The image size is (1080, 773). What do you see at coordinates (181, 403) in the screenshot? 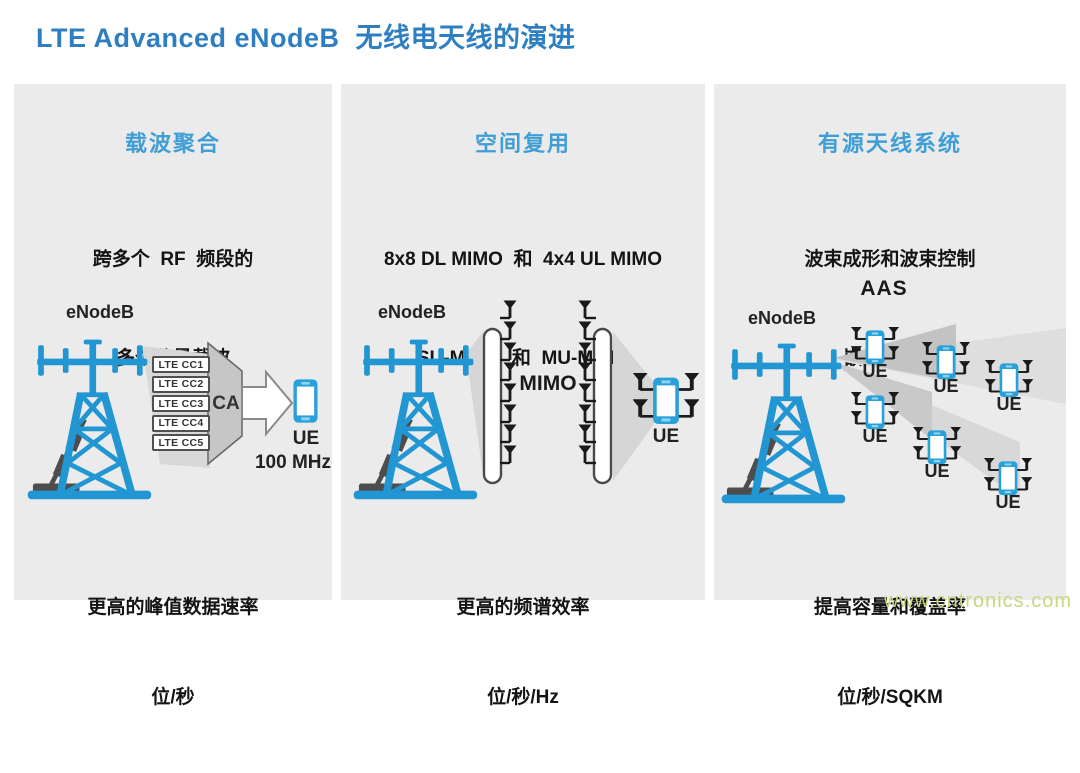
I see `carrier-box-cc3: LTE CC3` at bounding box center [181, 403].